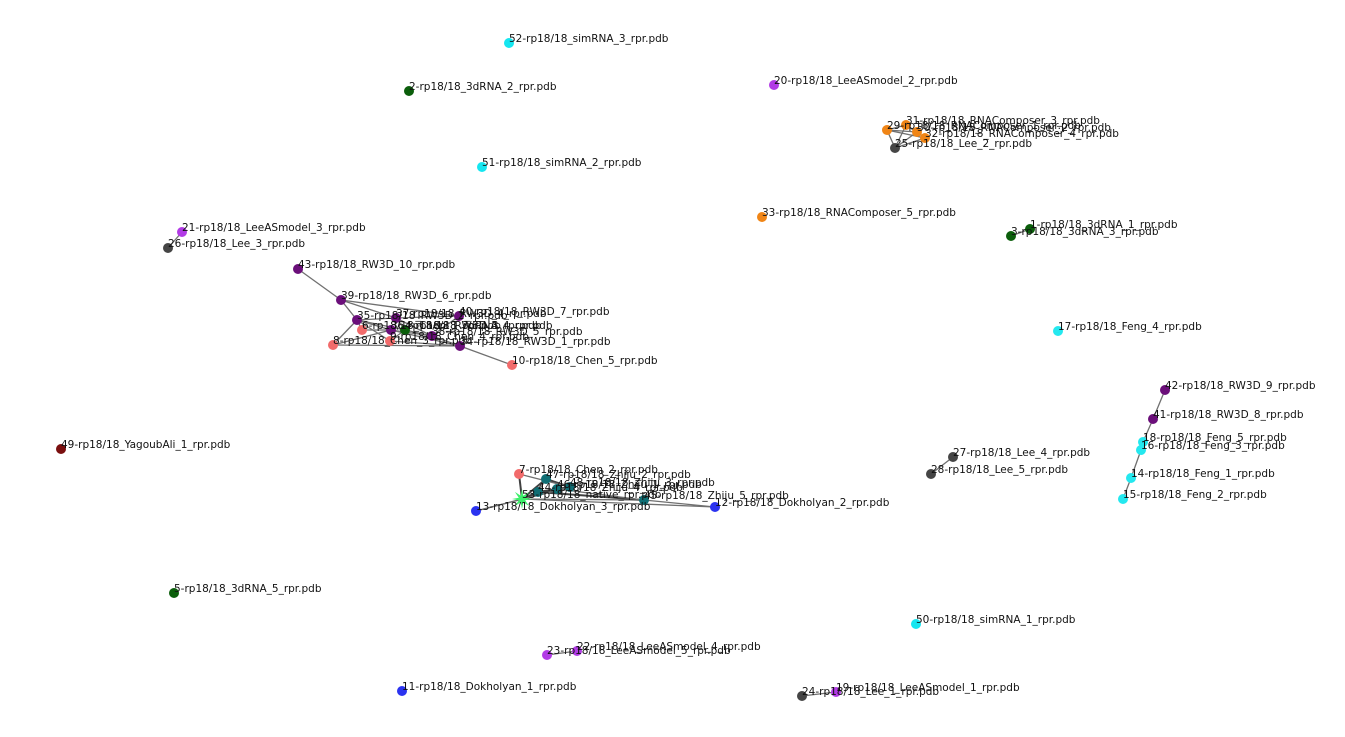 This screenshot has height=737, width=1345. Describe the element at coordinates (538, 492) in the screenshot. I see `node-44-zhiju` at that location.